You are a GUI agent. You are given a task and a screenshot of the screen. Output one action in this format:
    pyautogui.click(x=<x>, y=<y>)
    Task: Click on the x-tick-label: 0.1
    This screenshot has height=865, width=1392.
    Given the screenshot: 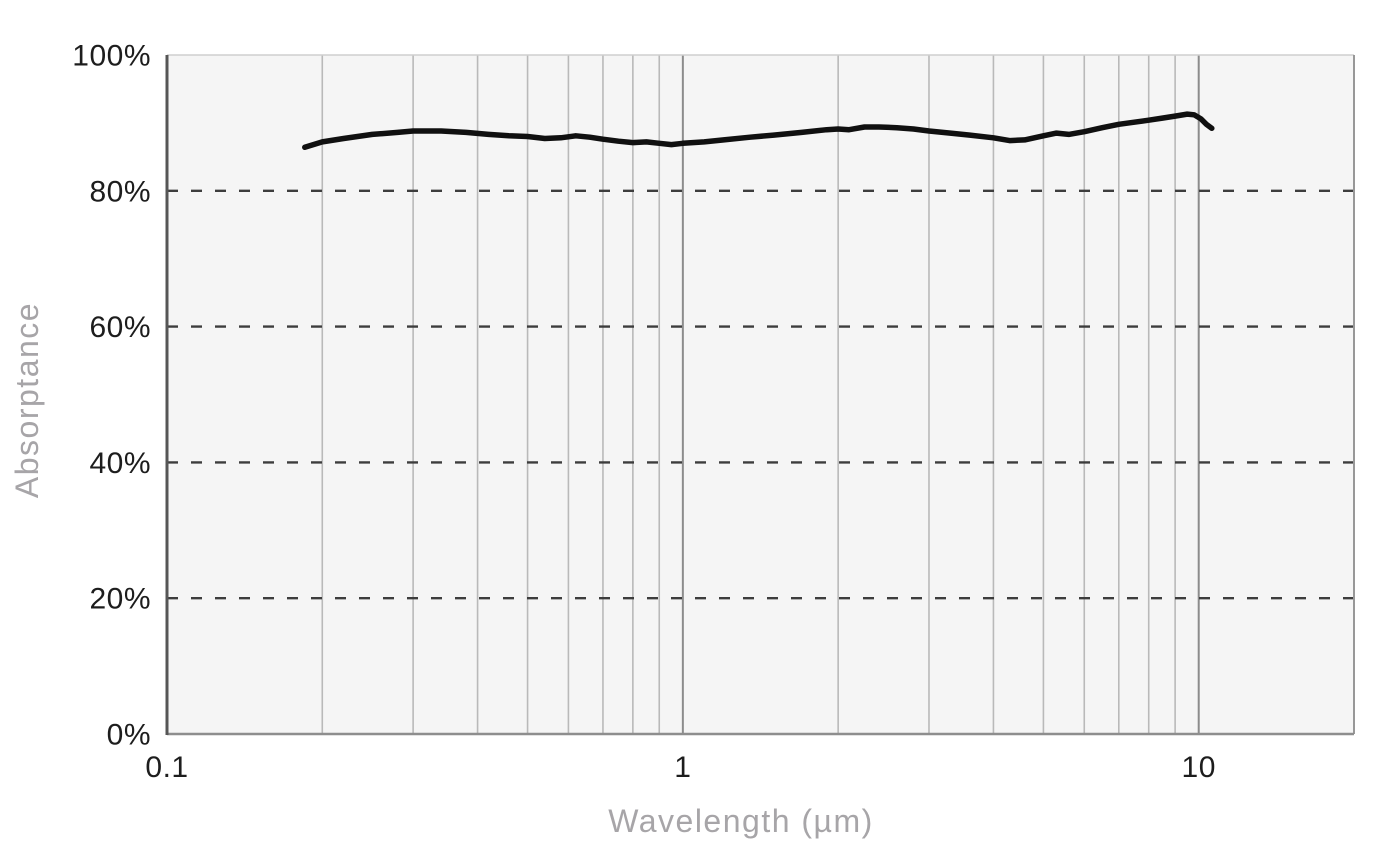 What is the action you would take?
    pyautogui.click(x=166, y=767)
    